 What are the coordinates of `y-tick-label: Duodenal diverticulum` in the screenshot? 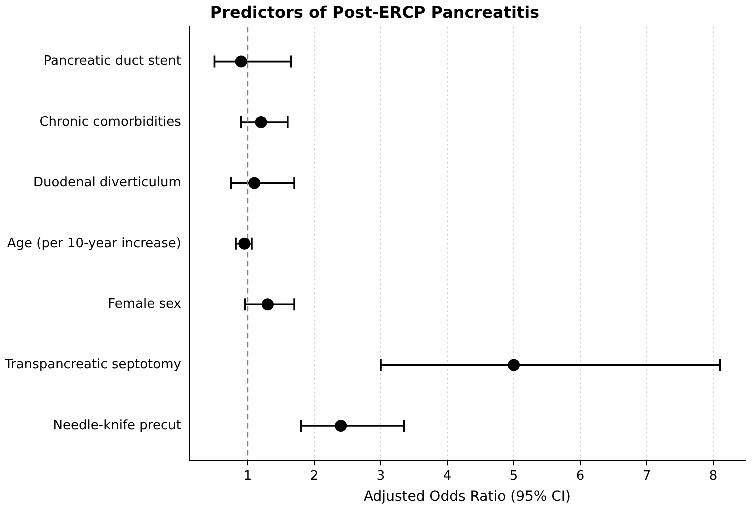 It's located at (108, 183).